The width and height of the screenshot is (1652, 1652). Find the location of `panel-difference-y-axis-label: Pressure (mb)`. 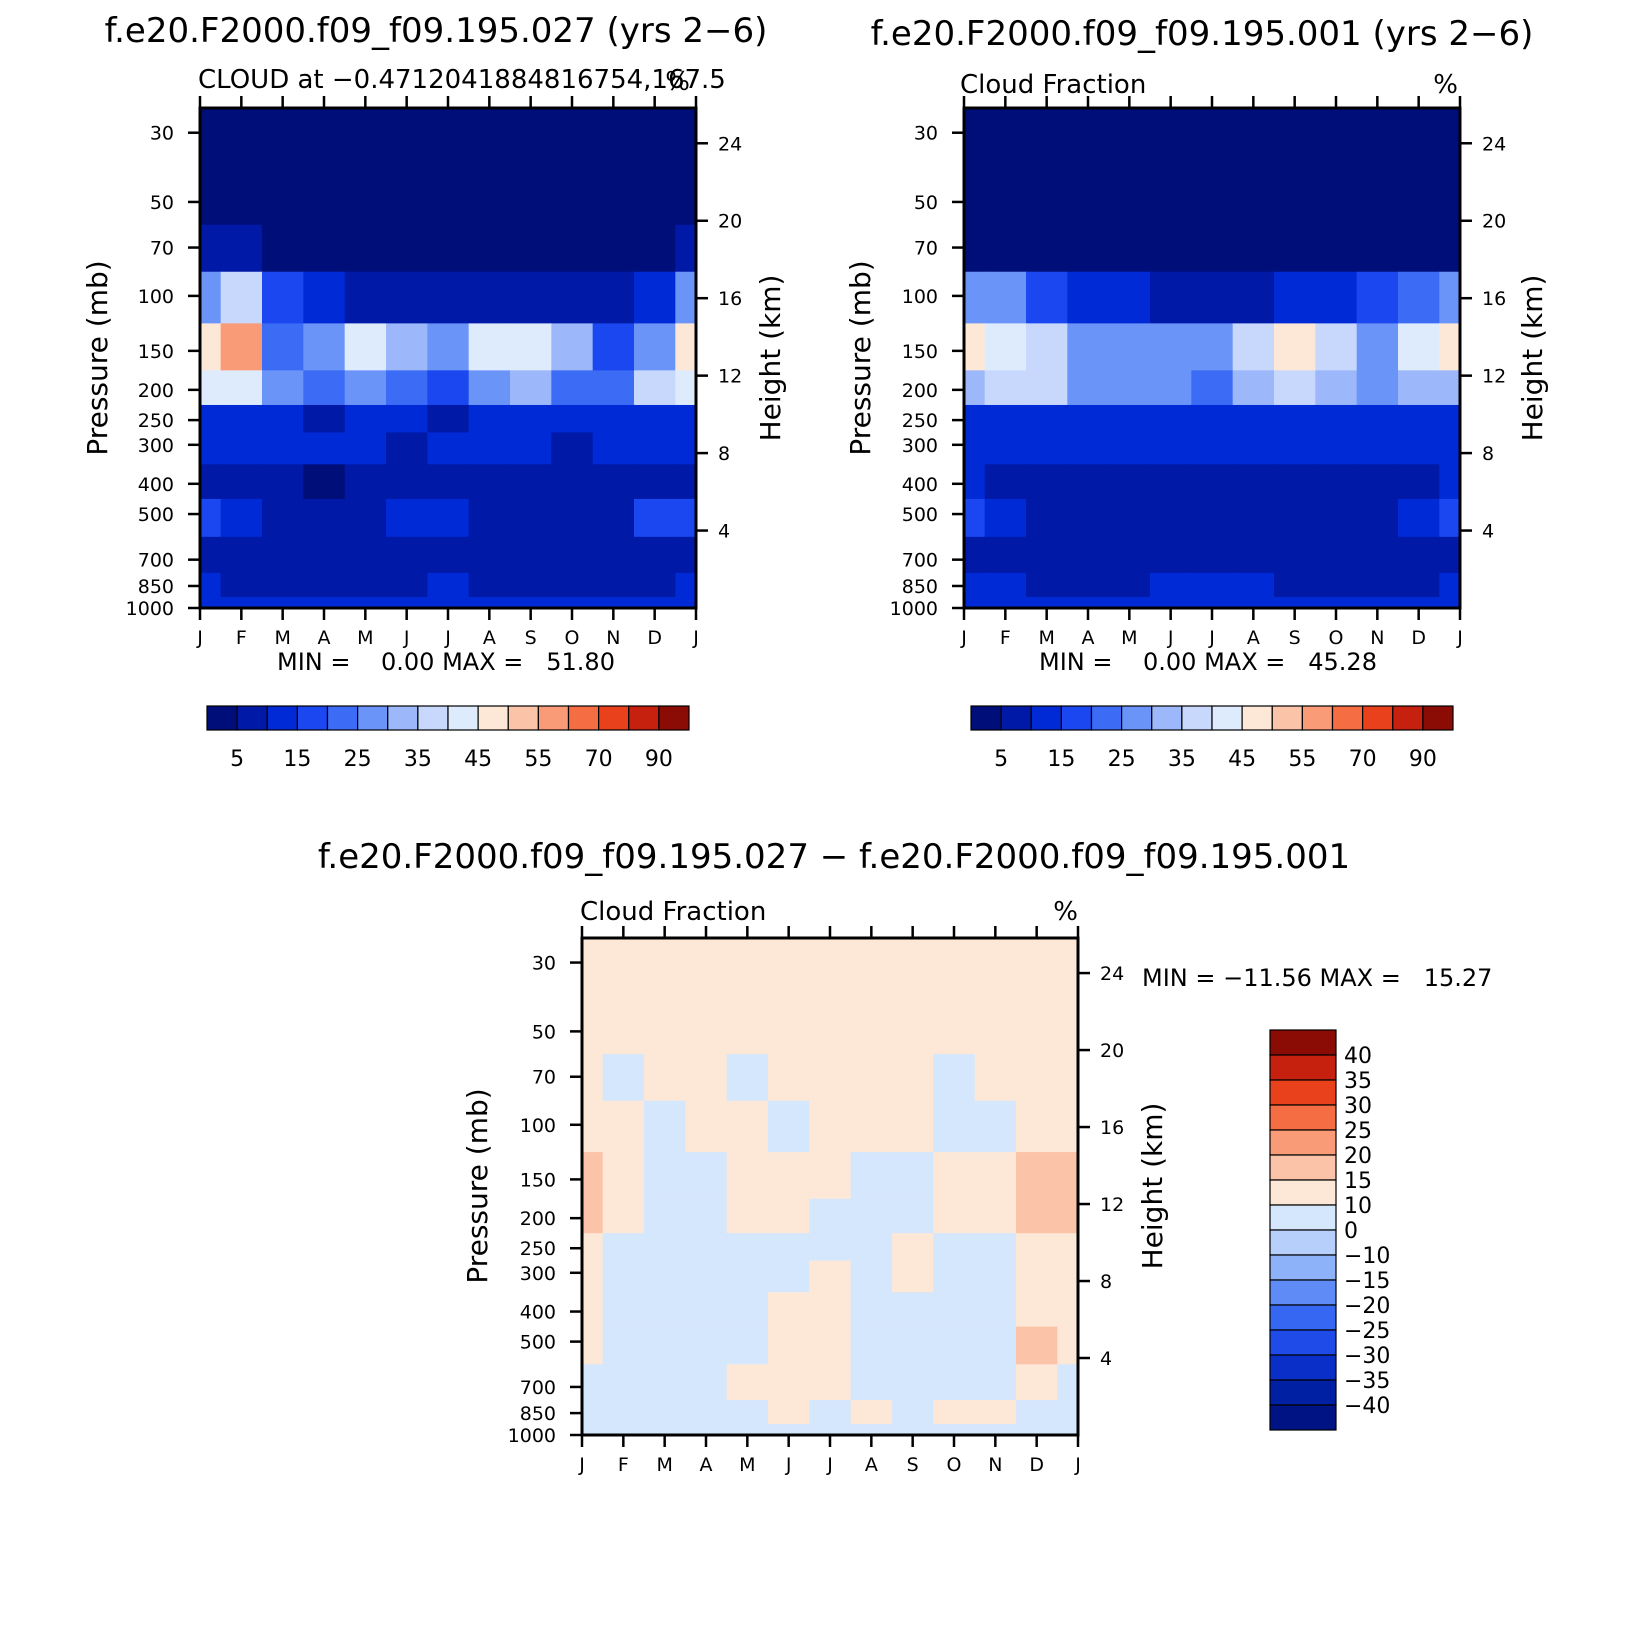

panel-difference-y-axis-label: Pressure (mb) is located at coordinates (477, 1185).